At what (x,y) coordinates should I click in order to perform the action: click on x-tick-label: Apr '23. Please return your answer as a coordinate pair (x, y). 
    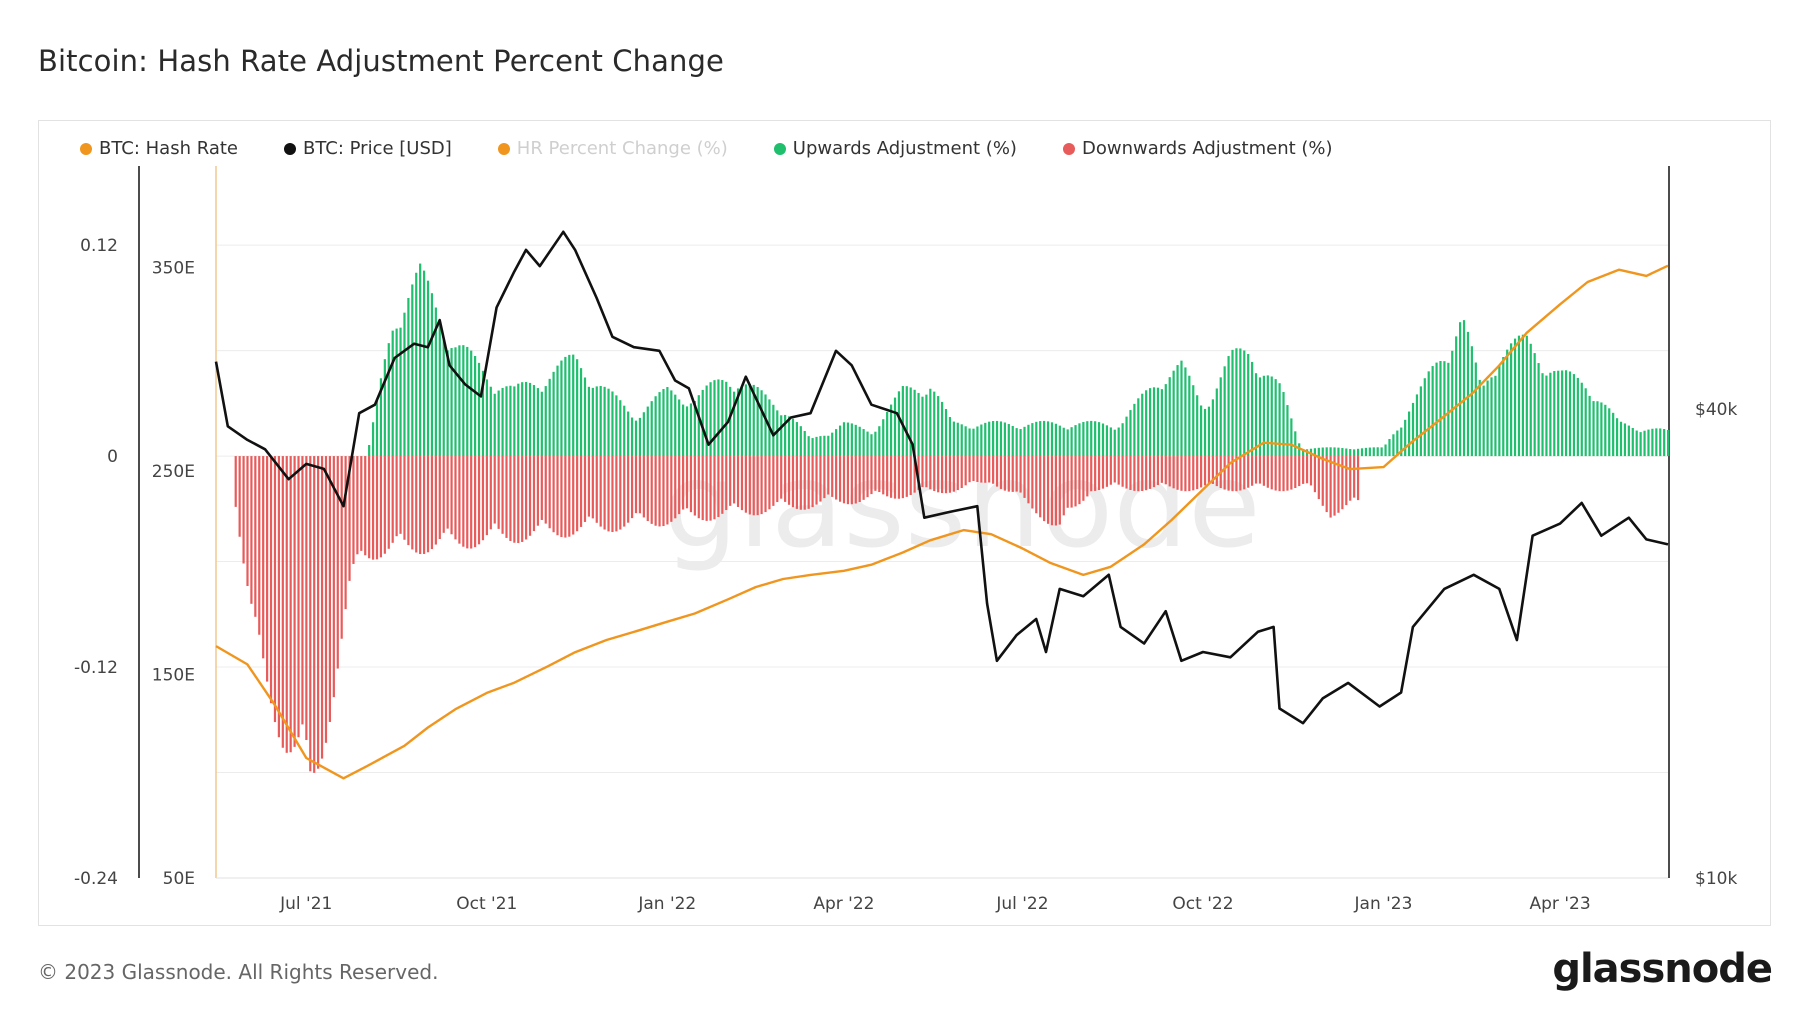
    Looking at the image, I should click on (1560, 904).